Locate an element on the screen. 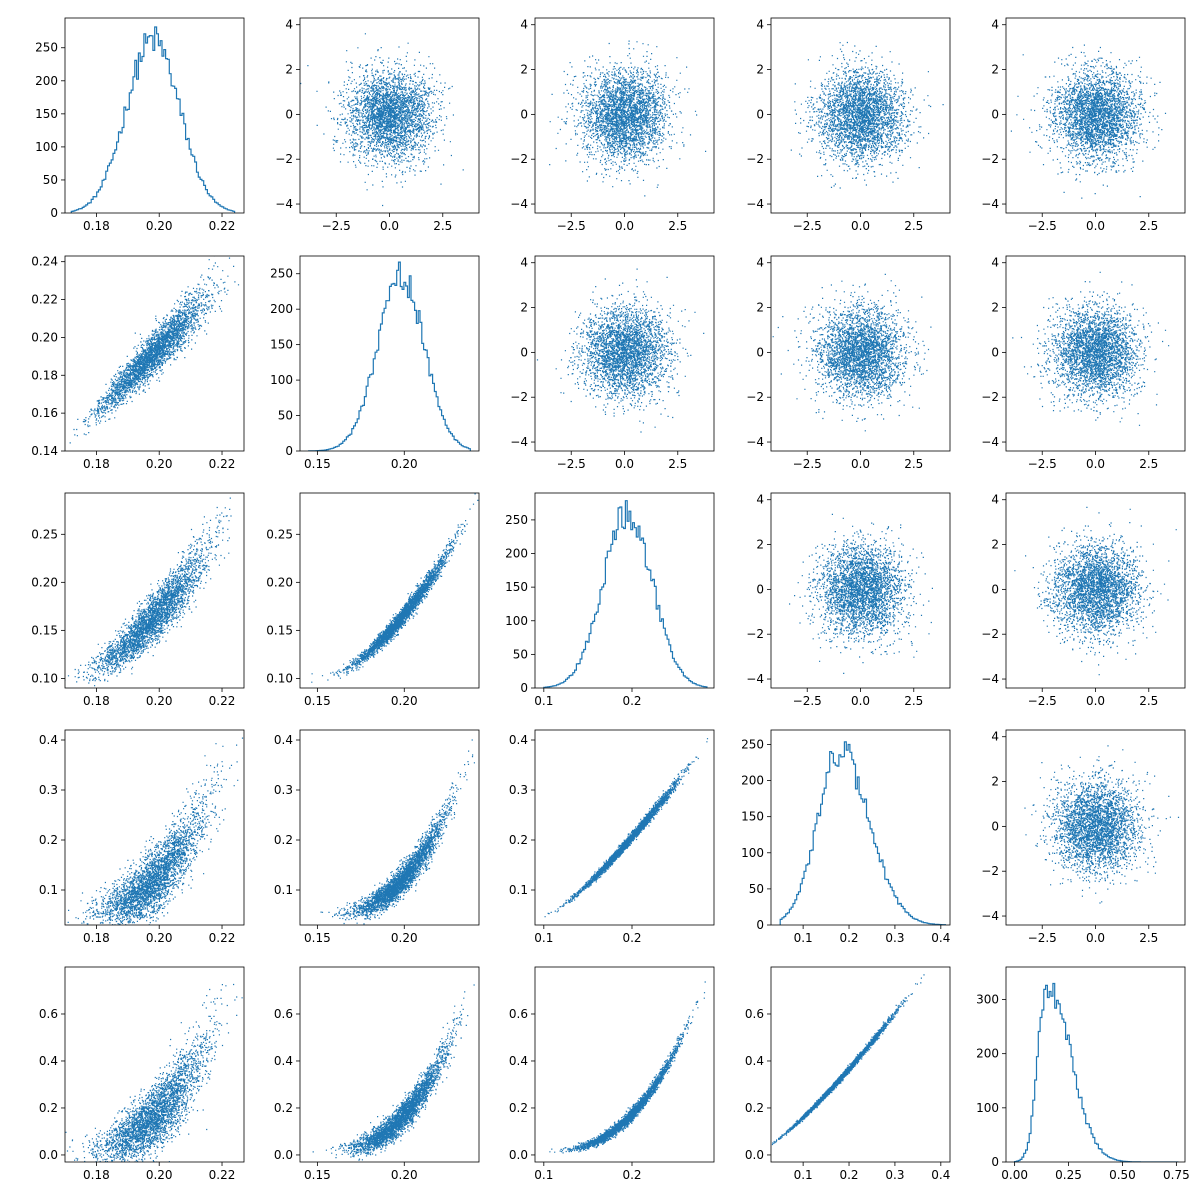 The height and width of the screenshot is (1200, 1200). subplot-r4-c4: 0.00 0.25 0.50 0.75 0 100 200 300 is located at coordinates (1083, 1074).